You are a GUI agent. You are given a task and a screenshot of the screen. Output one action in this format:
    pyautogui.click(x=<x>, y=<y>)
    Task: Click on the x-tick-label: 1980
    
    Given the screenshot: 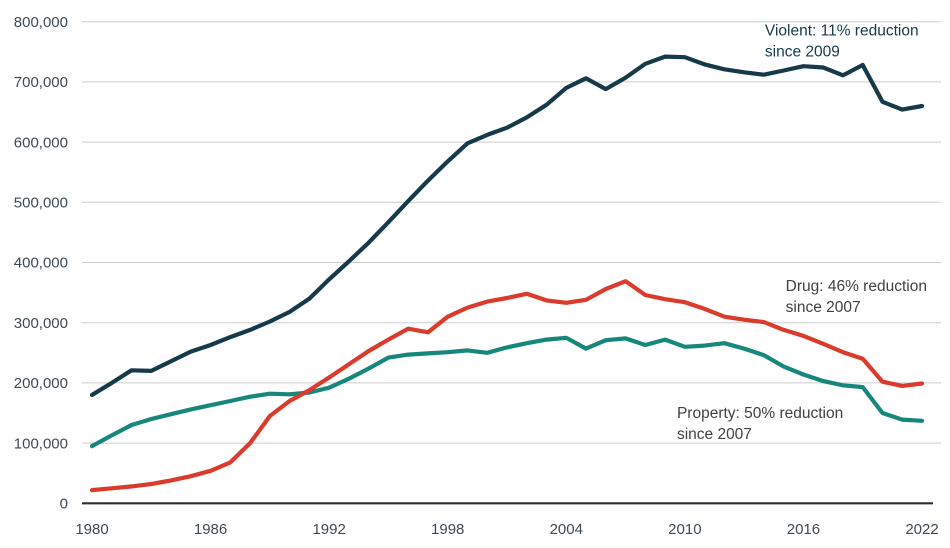 What is the action you would take?
    pyautogui.click(x=91, y=529)
    